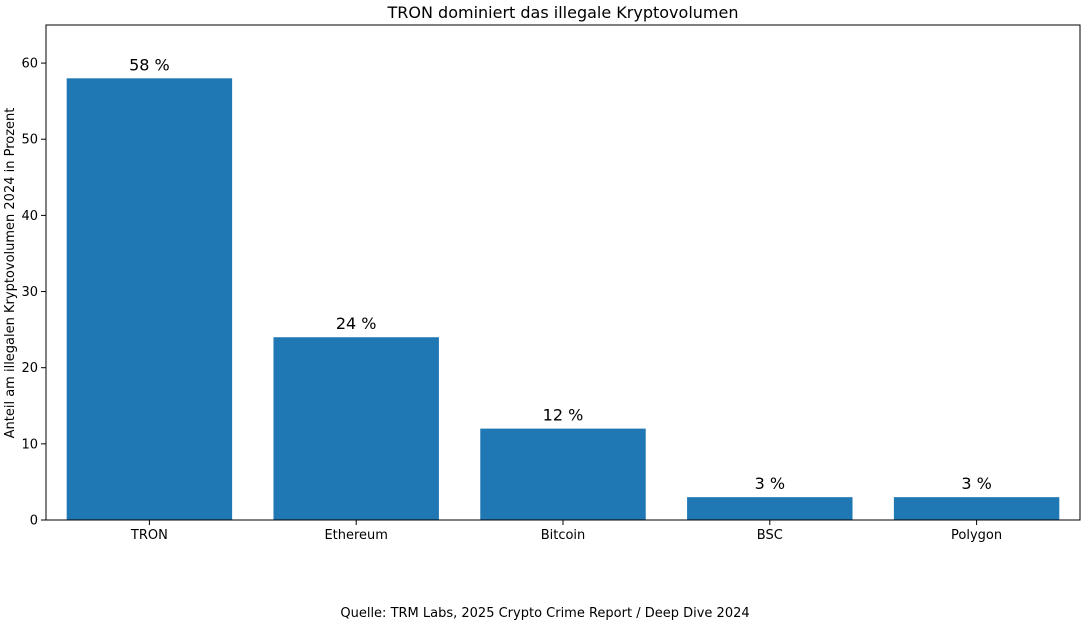  I want to click on bar-polygon, so click(976, 508).